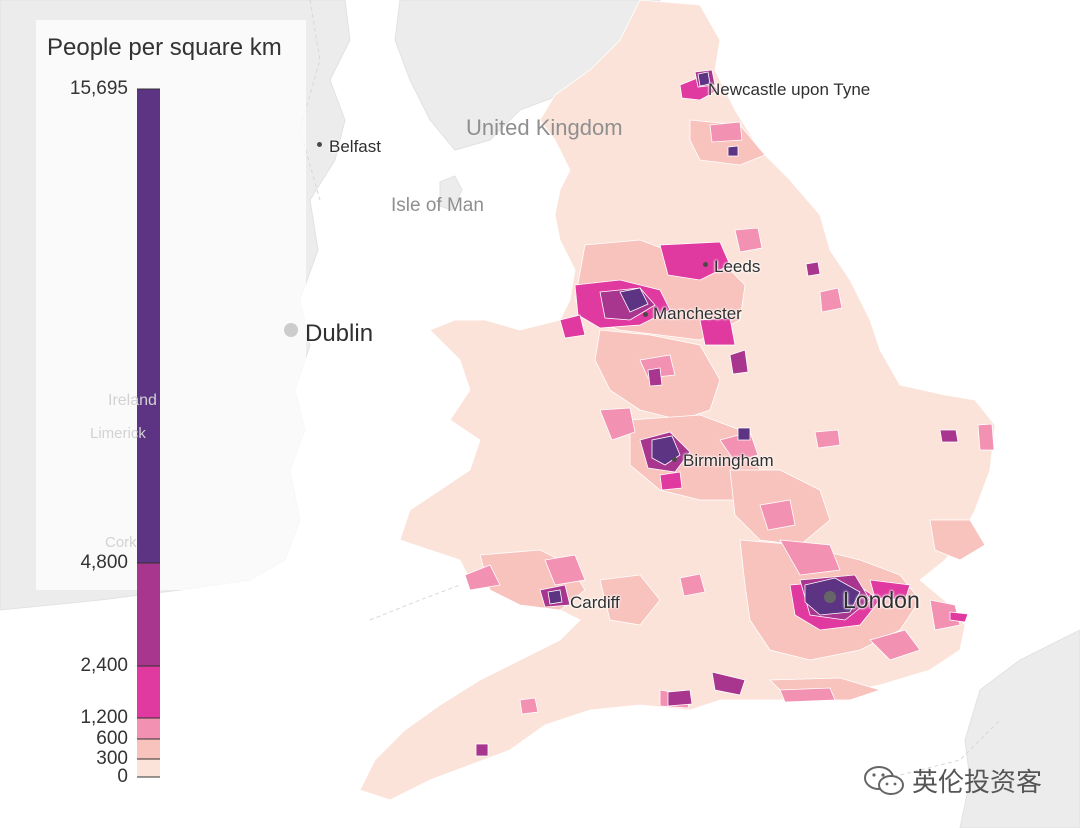 Image resolution: width=1080 pixels, height=828 pixels. I want to click on legend-tick-label: 15,695, so click(98, 88).